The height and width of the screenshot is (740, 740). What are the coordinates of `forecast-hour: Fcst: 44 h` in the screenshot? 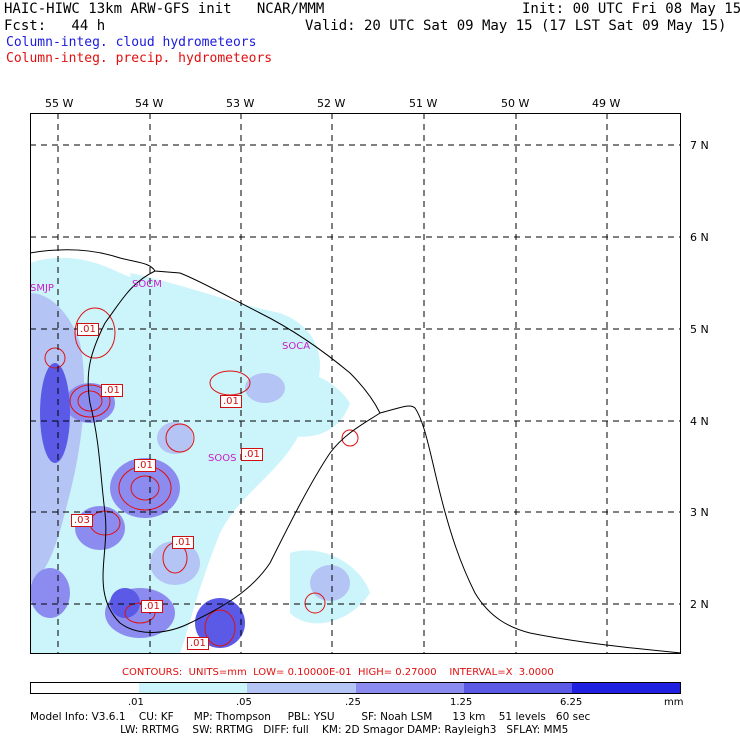 It's located at (55, 26).